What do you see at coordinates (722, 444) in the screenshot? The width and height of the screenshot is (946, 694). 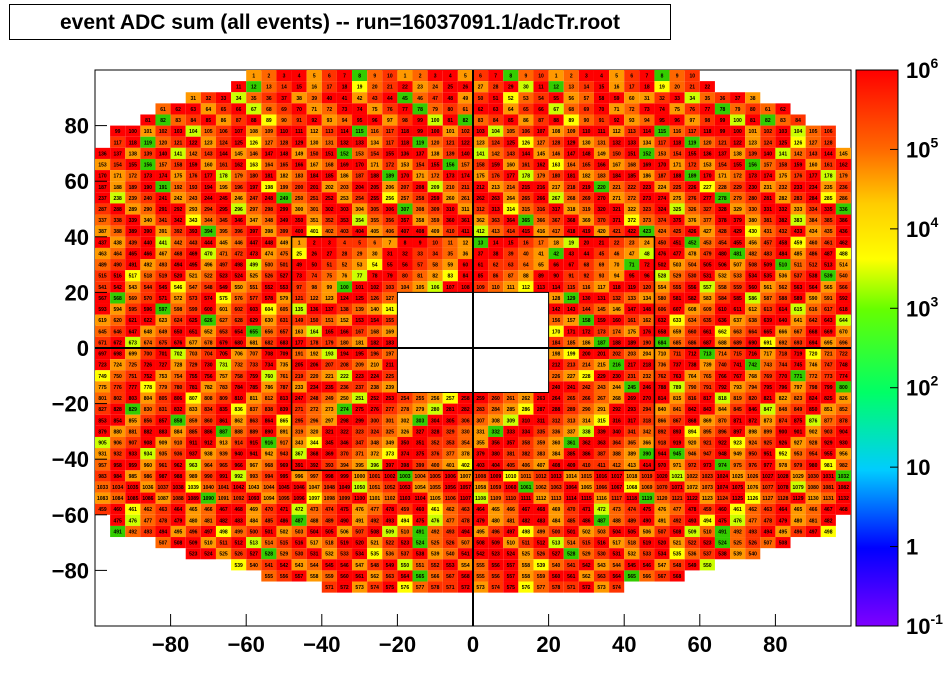 I see `cell-label: 922` at bounding box center [722, 444].